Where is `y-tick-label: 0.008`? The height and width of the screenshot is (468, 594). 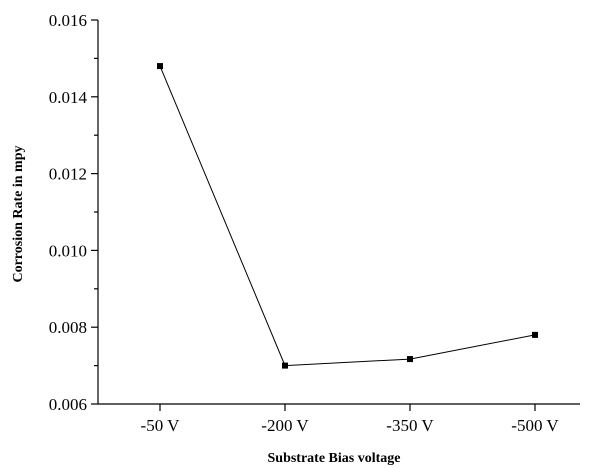
y-tick-label: 0.008 is located at coordinates (68, 327).